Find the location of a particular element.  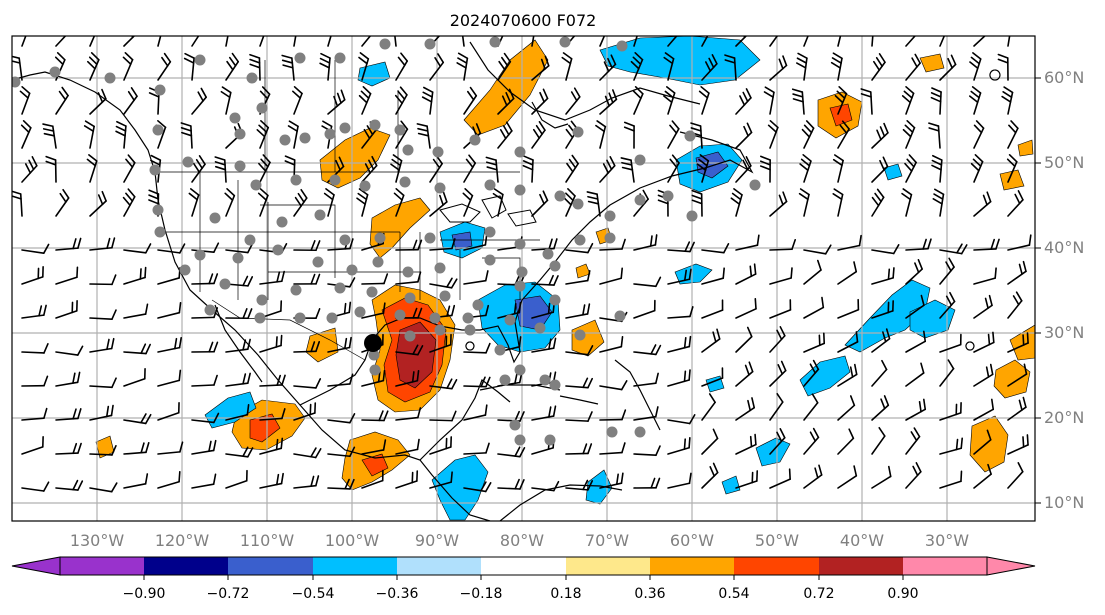

colorbar-label: −0.54 is located at coordinates (313, 594).